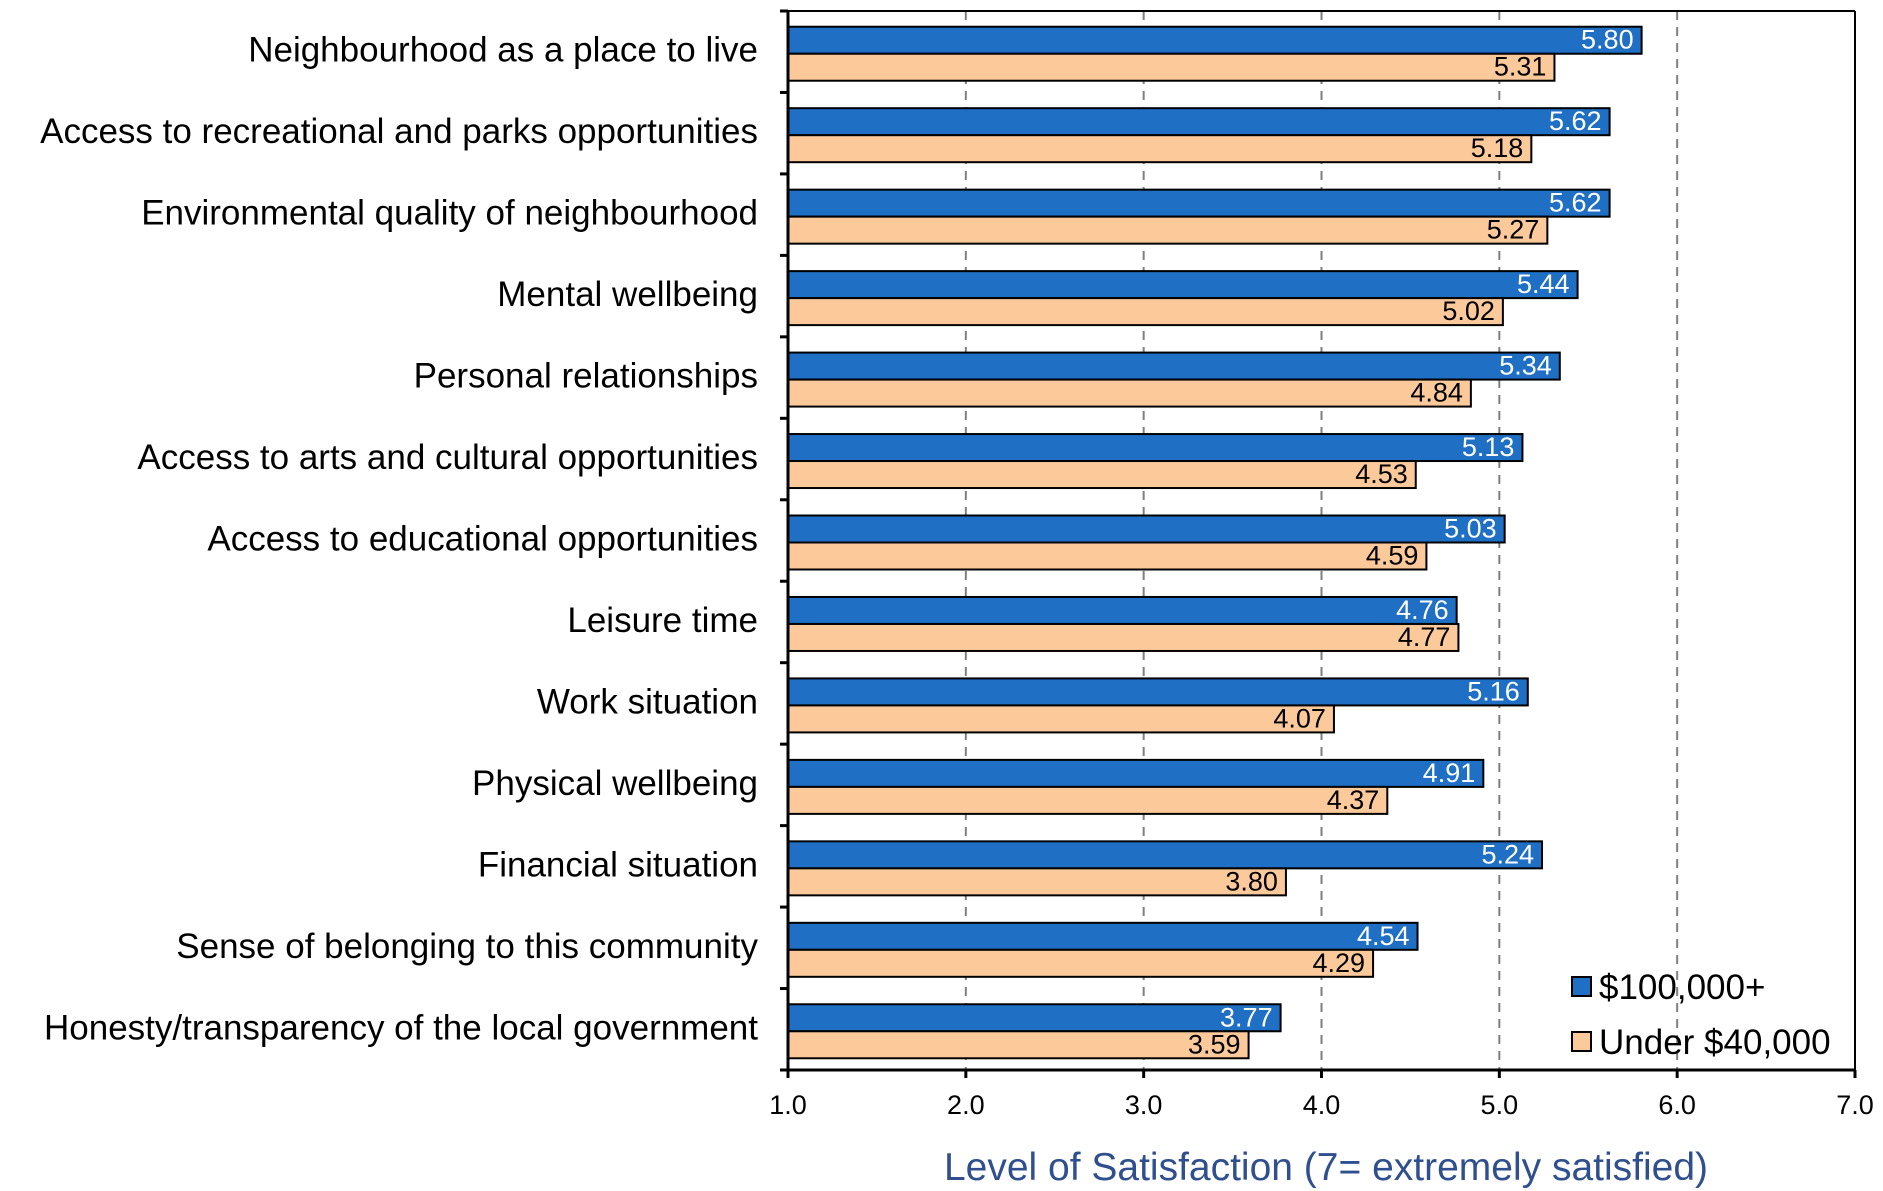 The image size is (1883, 1191). Describe the element at coordinates (662, 620) in the screenshot. I see `category-label: Leisure time` at that location.